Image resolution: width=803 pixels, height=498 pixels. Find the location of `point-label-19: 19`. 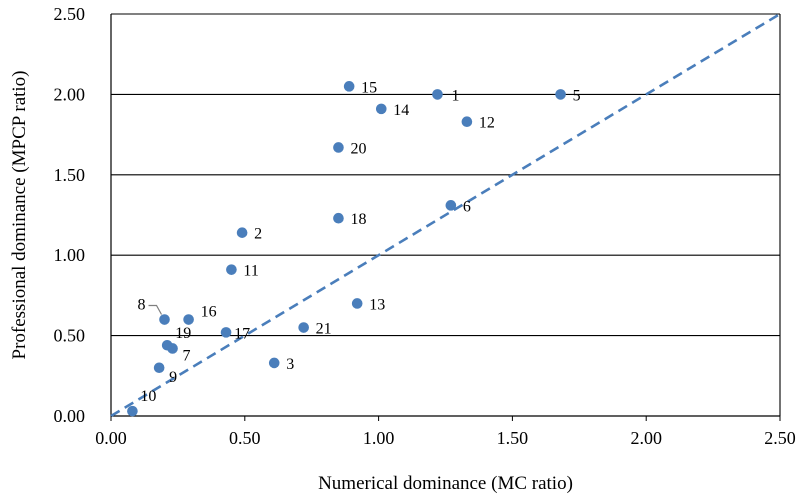

point-label-19: 19 is located at coordinates (183, 333).